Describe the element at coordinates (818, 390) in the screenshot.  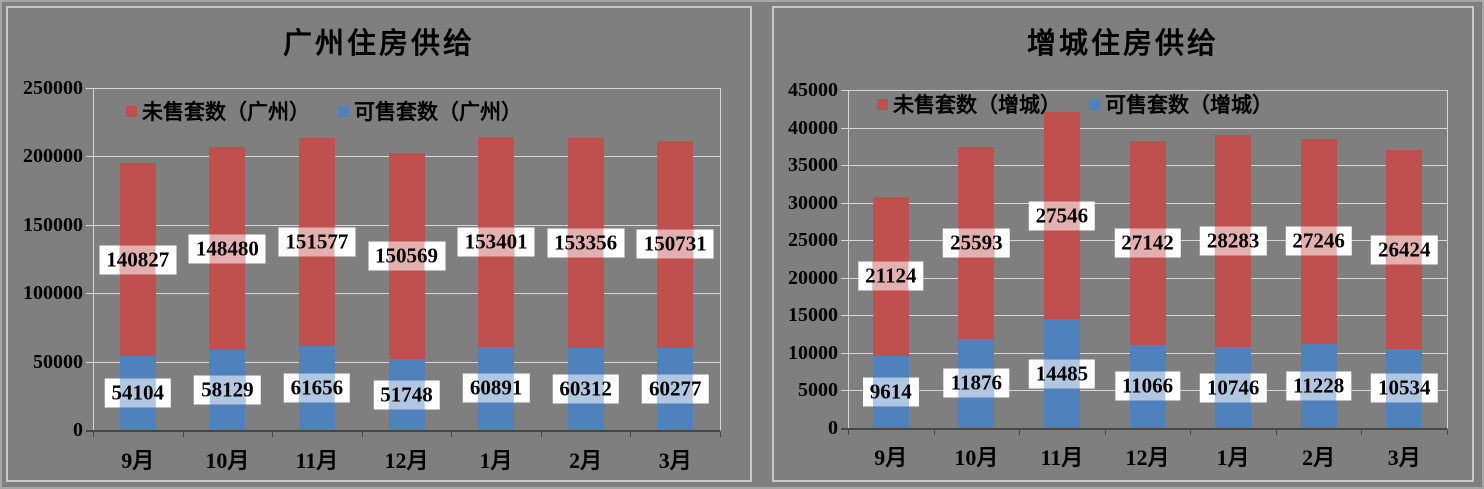
I see `y-axis-tick-label: 5000` at that location.